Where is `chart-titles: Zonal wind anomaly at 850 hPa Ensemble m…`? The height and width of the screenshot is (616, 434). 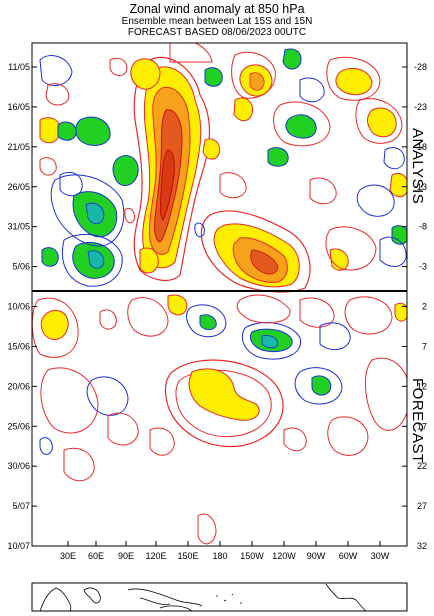 chart-titles: Zonal wind anomaly at 850 hPa Ensemble m… is located at coordinates (217, 20).